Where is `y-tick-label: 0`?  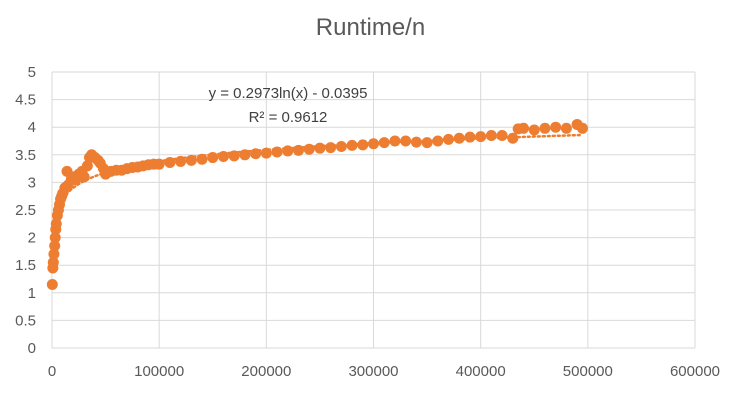 y-tick-label: 0 is located at coordinates (32, 348).